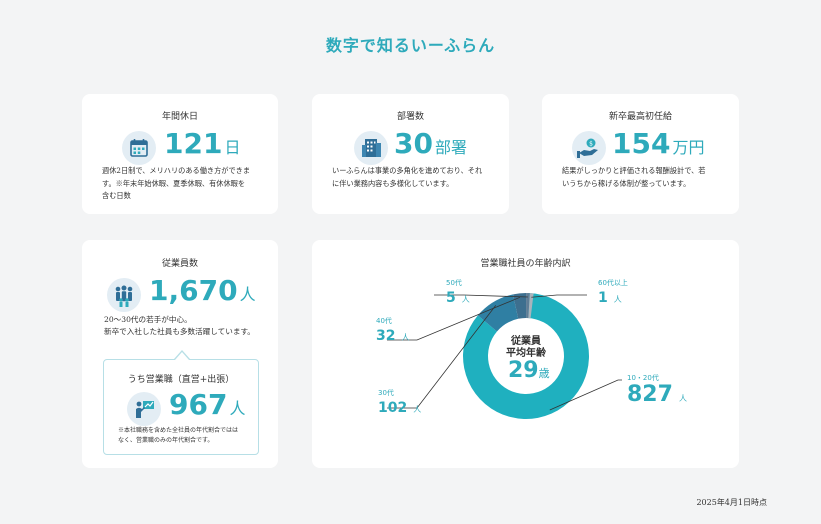 Image resolution: width=821 pixels, height=524 pixels. What do you see at coordinates (237, 408) in the screenshot?
I see `sales-unit: 人` at bounding box center [237, 408].